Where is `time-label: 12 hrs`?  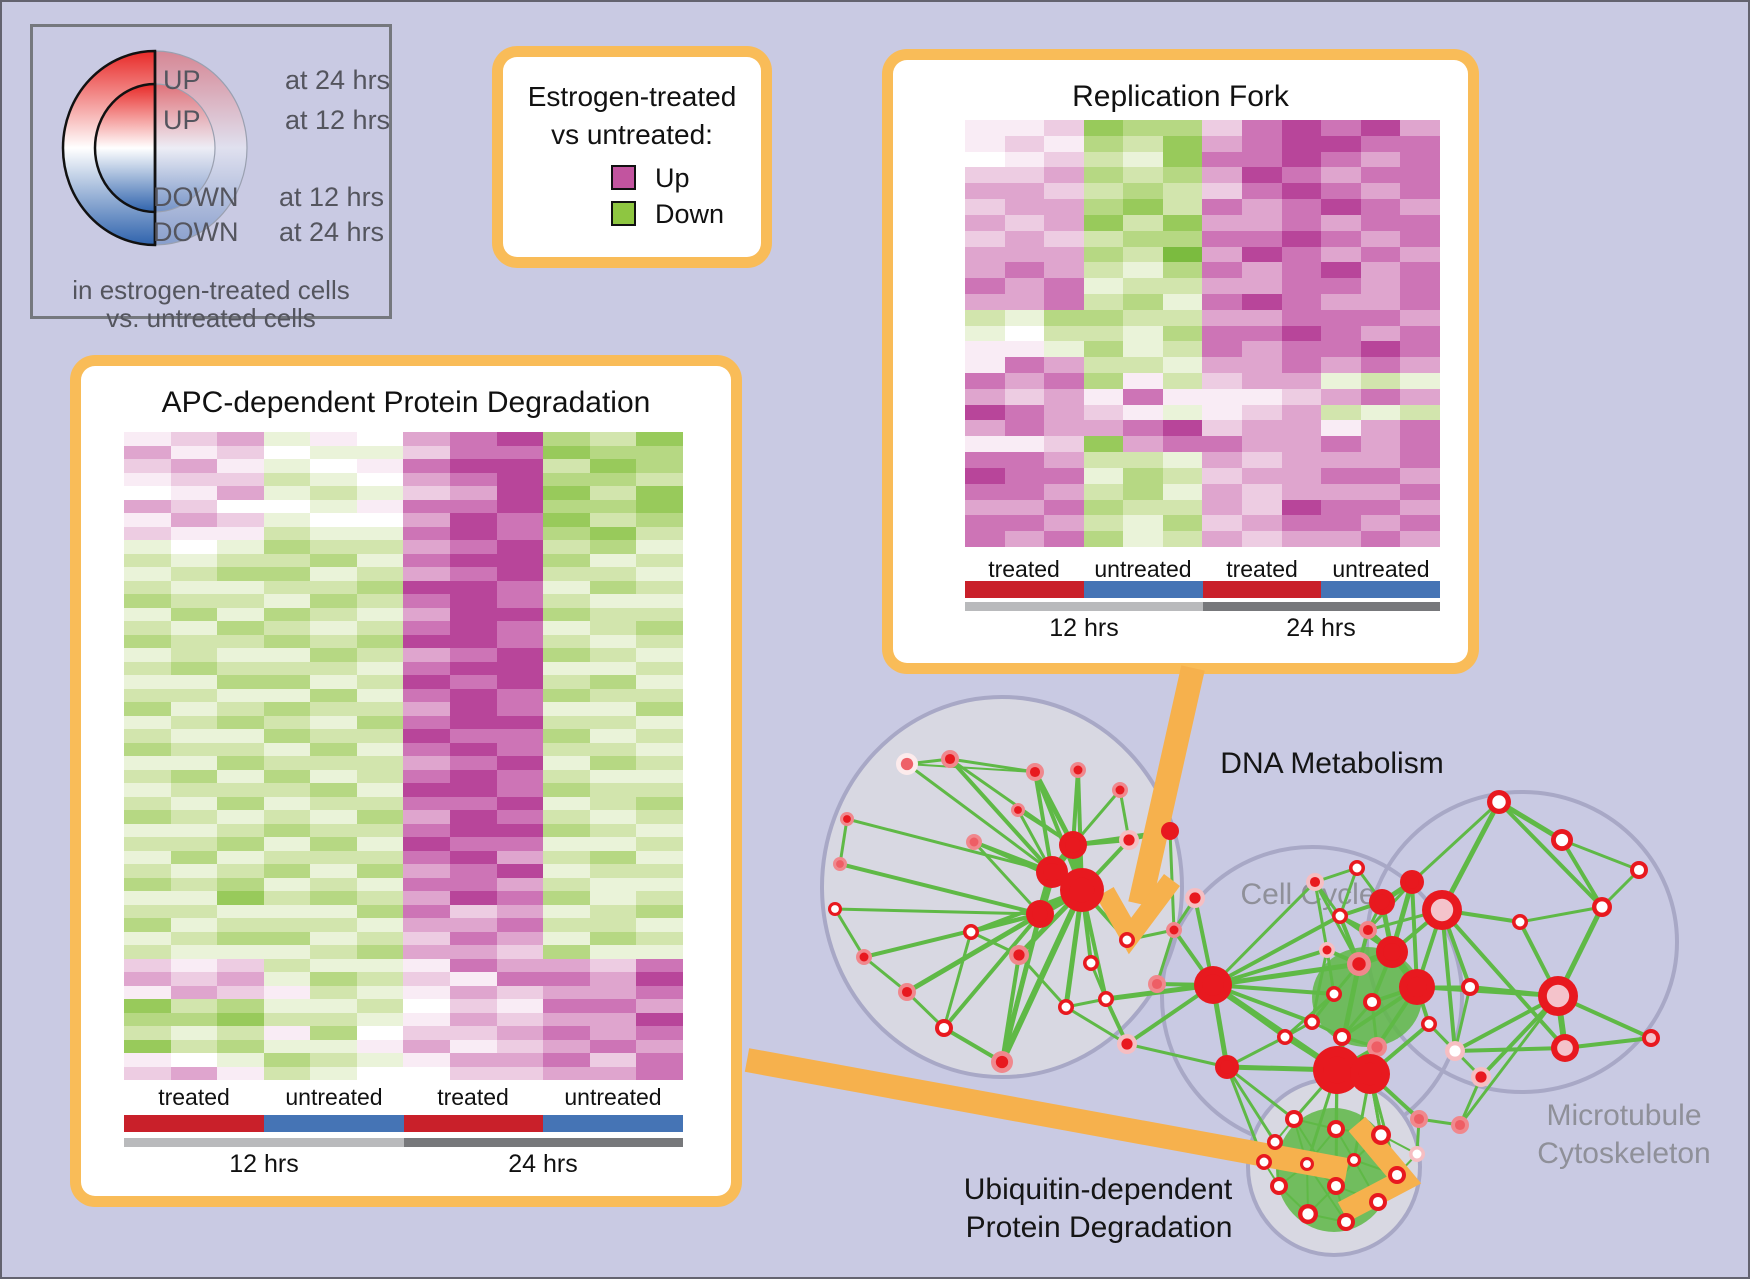
time-label: 12 hrs is located at coordinates (1084, 628).